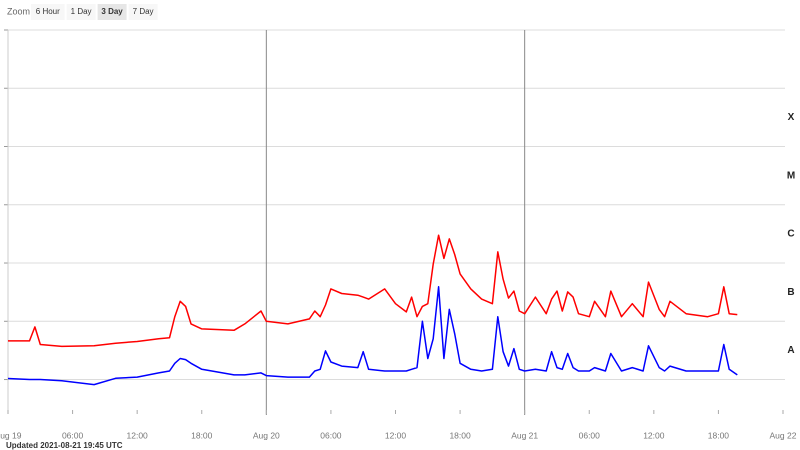  I want to click on class-label: C, so click(790, 234).